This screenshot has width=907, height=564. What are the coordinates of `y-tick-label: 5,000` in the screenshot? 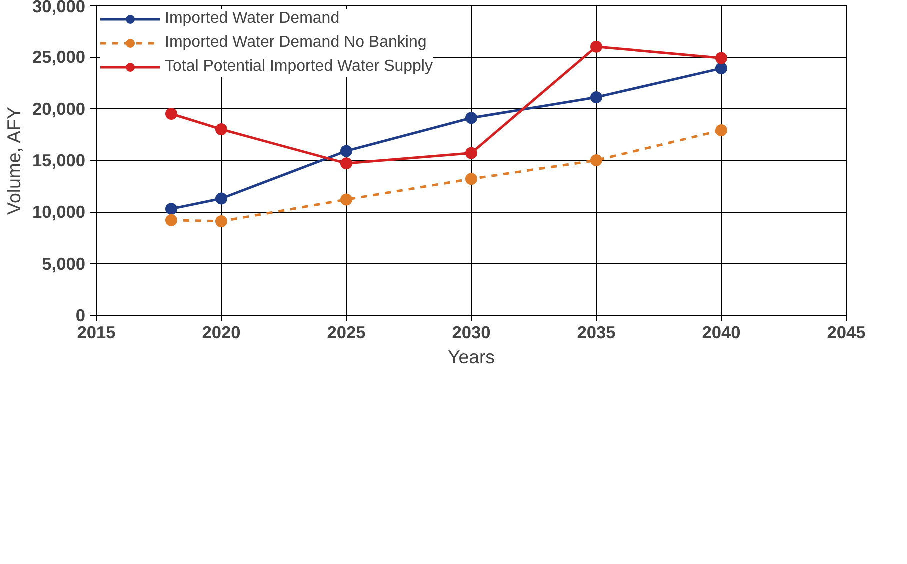 It's located at (64, 264).